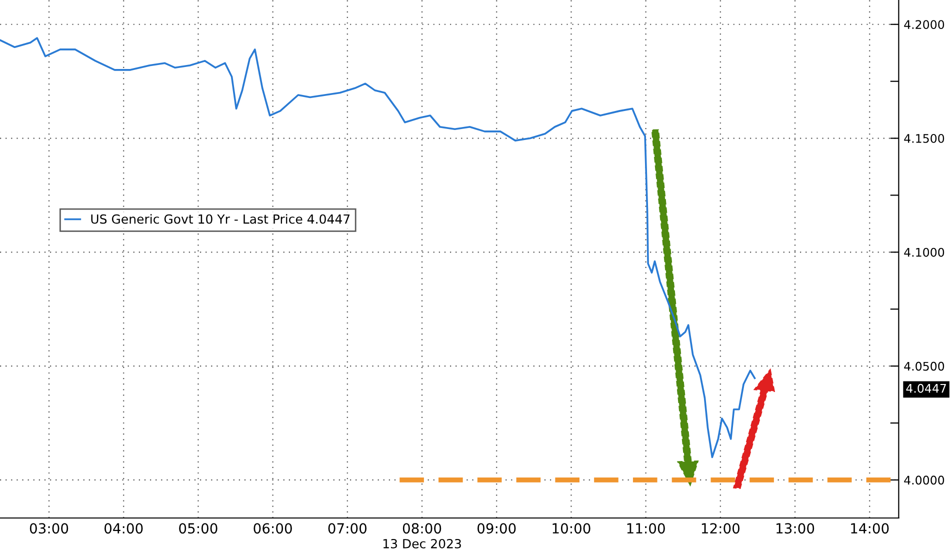 This screenshot has width=951, height=560. I want to click on x-tick-label: 07:00, so click(347, 528).